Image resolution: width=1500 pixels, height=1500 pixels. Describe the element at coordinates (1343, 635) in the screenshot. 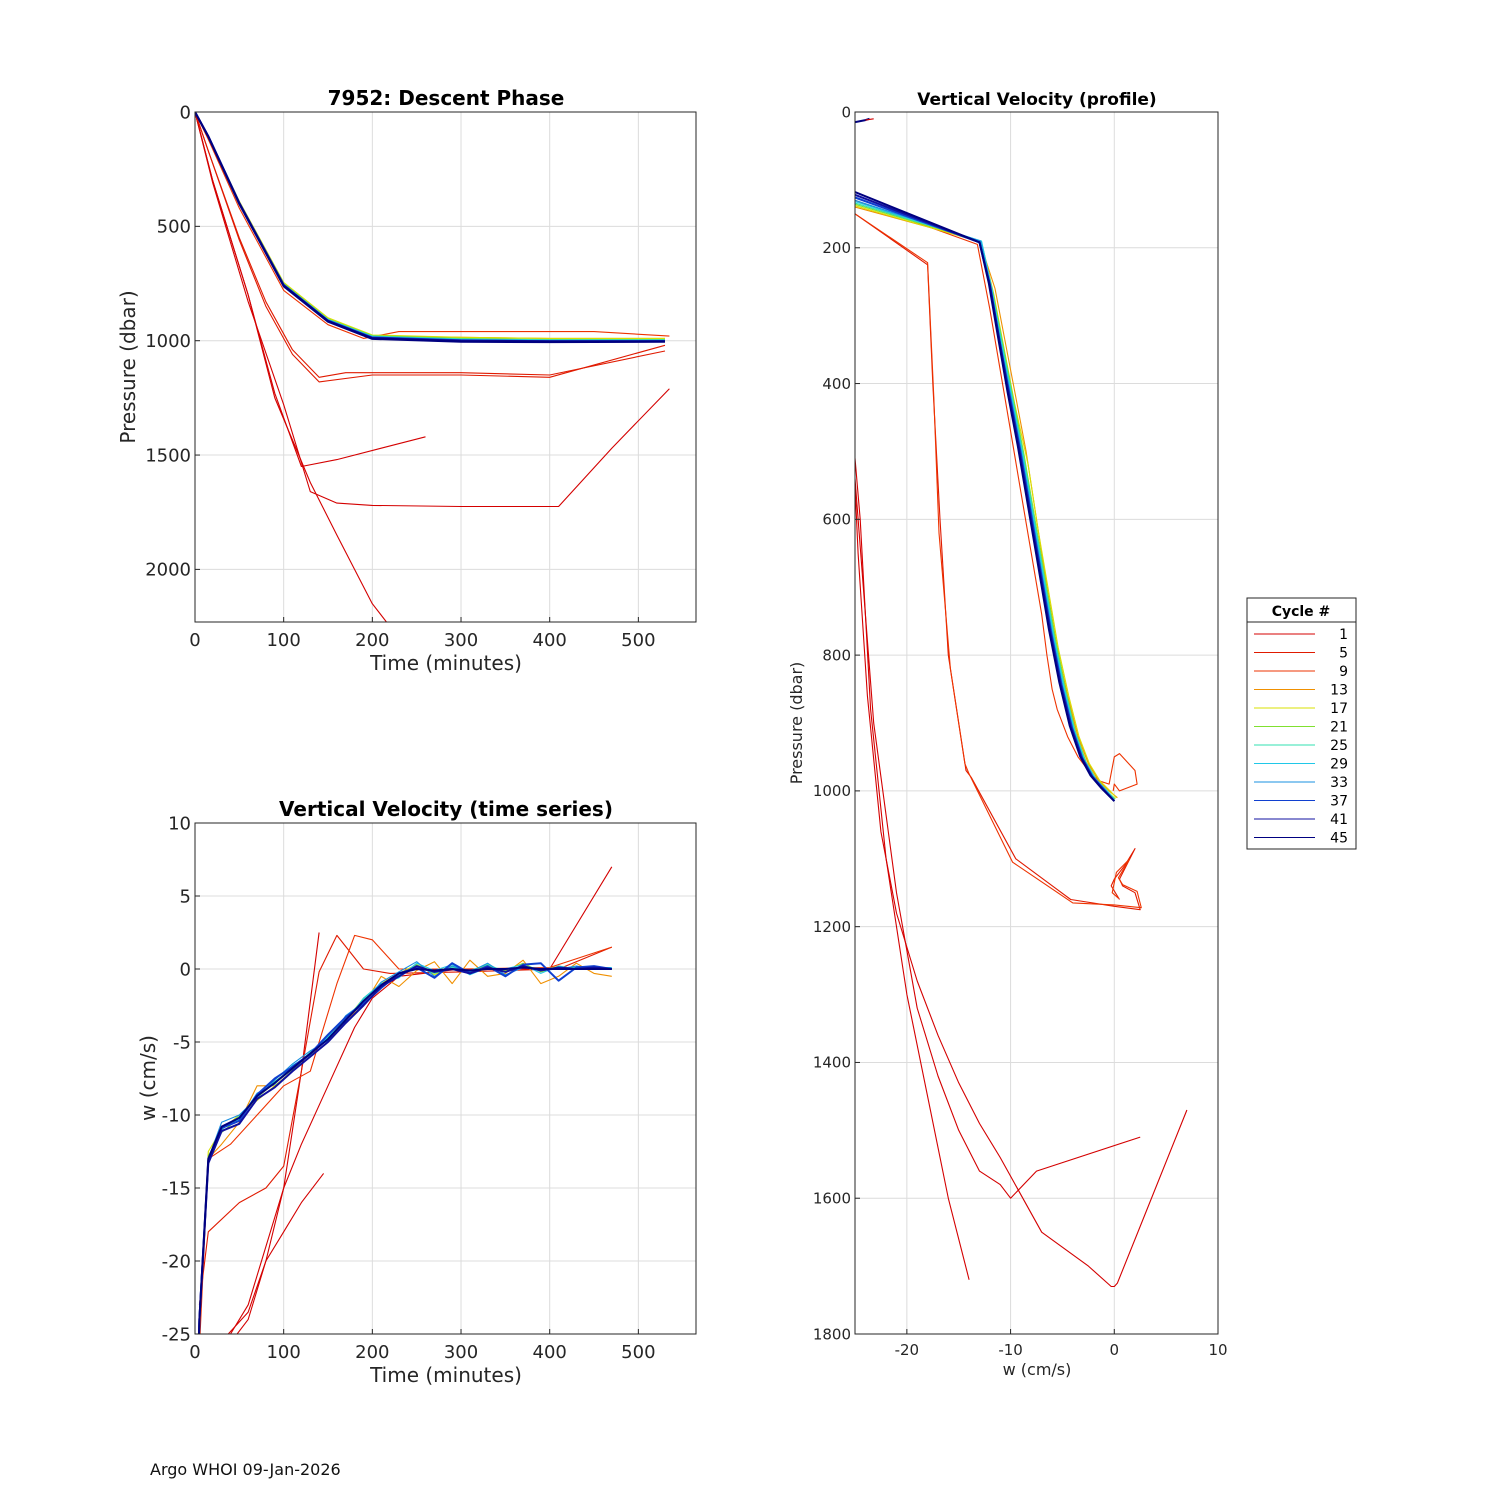

I see `legend-label-cycle-1: 1` at that location.